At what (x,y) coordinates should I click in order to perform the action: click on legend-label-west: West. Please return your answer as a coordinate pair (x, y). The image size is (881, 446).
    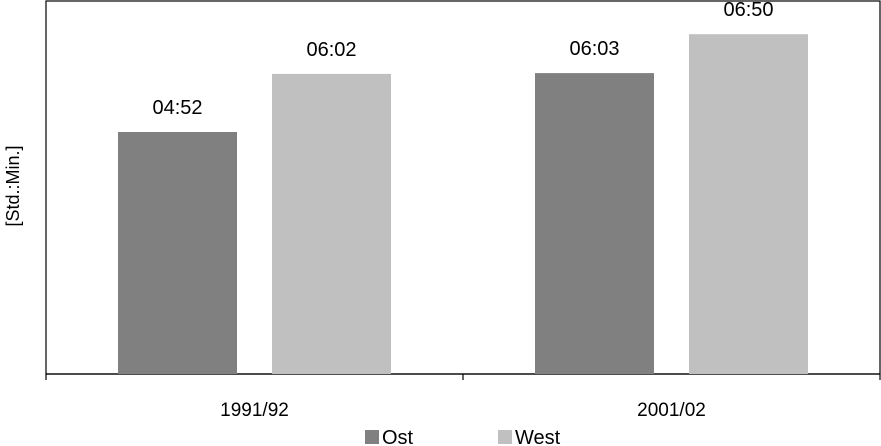
    Looking at the image, I should click on (538, 436).